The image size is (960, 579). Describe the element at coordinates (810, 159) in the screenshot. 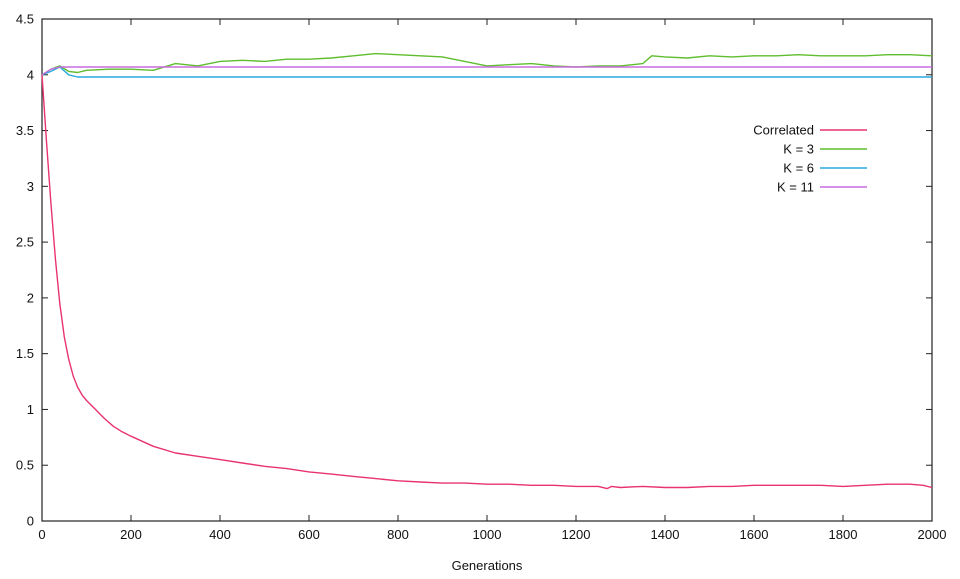

I see `legend: Correlated K = 3 K = 6 K = 11` at that location.